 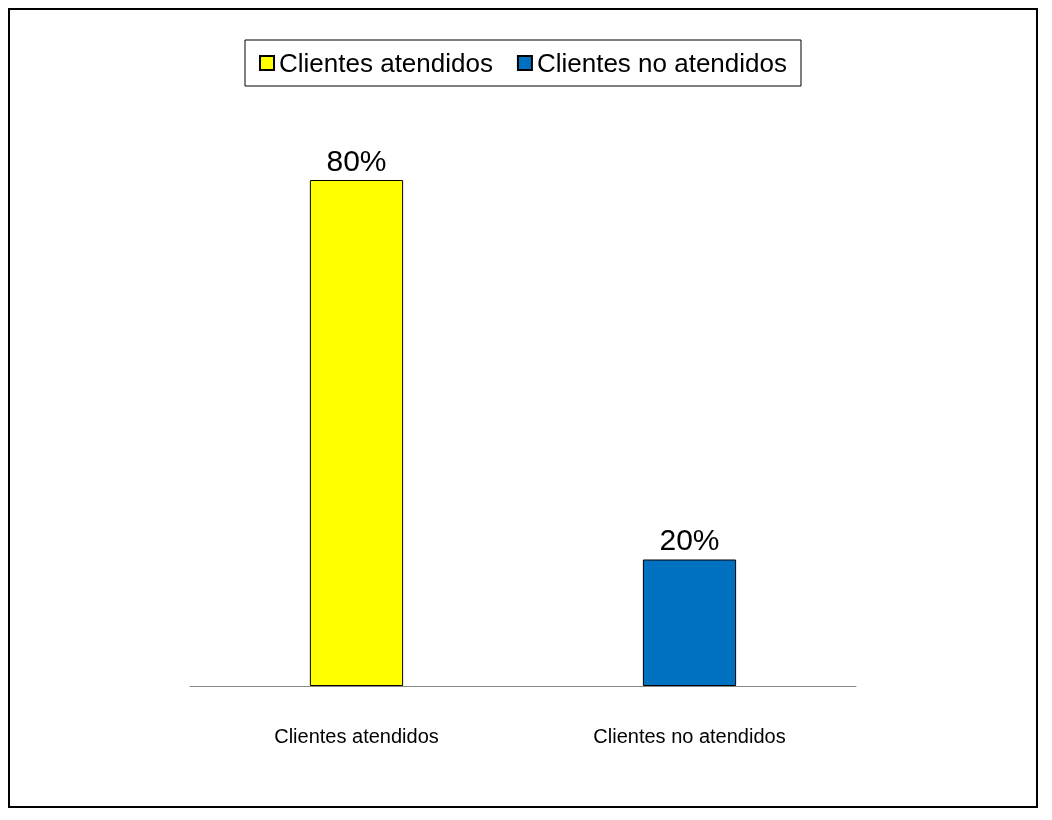 What do you see at coordinates (689, 539) in the screenshot?
I see `data-label: 20%` at bounding box center [689, 539].